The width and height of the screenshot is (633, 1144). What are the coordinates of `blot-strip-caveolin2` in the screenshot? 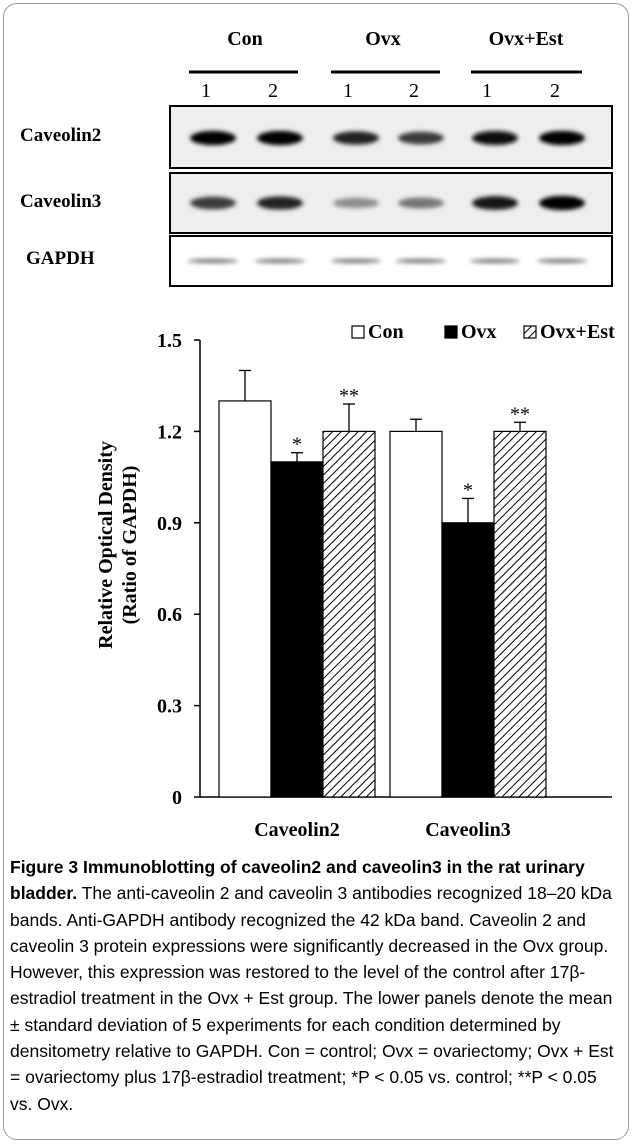 It's located at (391, 137).